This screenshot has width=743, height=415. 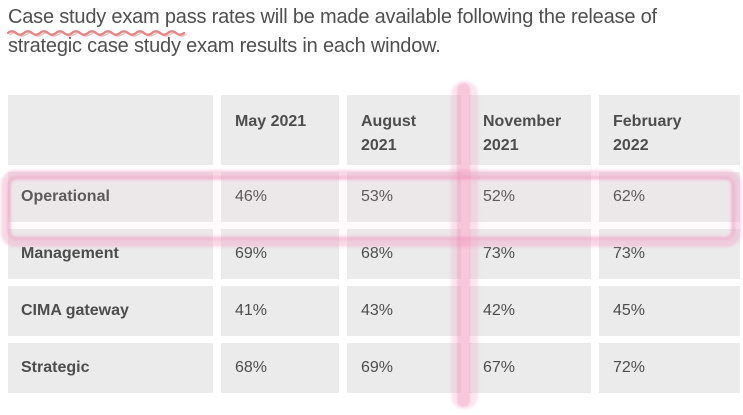 What do you see at coordinates (404, 311) in the screenshot?
I see `cell-cima-gateway-august: 43%` at bounding box center [404, 311].